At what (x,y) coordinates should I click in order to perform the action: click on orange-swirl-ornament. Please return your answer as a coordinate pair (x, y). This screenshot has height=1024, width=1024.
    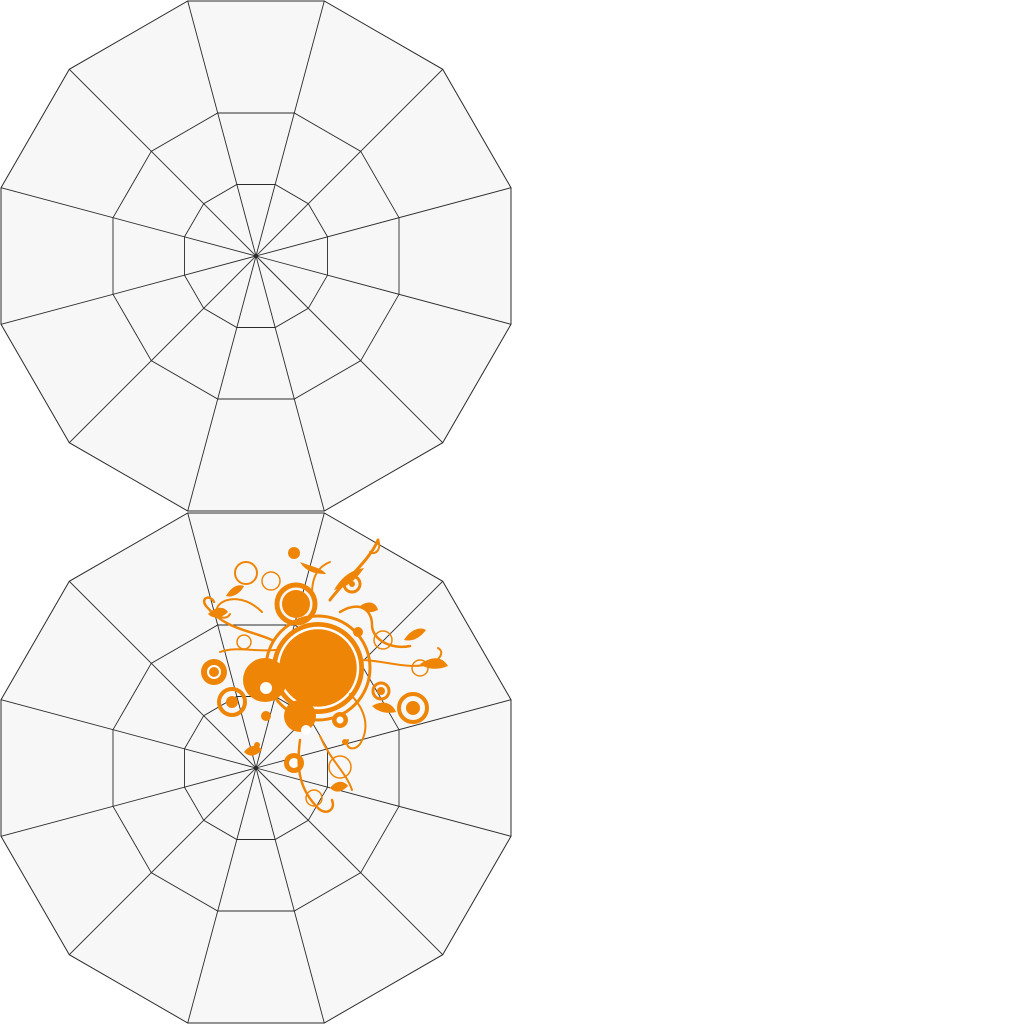
    Looking at the image, I should click on (324, 675).